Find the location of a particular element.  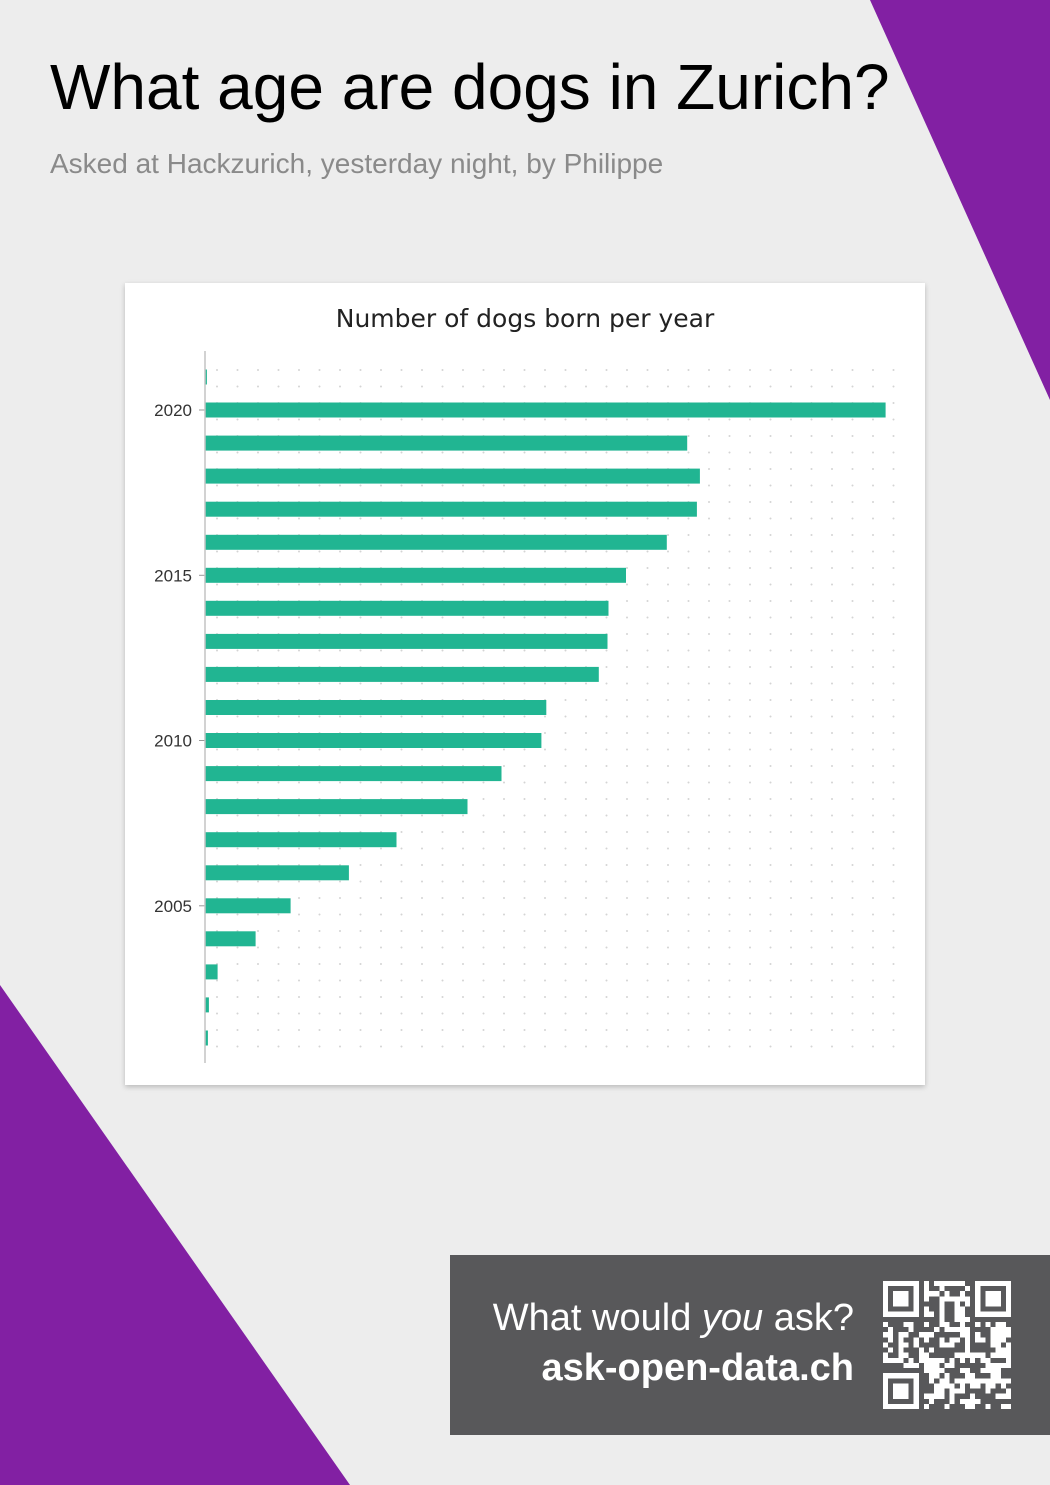

bar-2013 is located at coordinates (406, 641).